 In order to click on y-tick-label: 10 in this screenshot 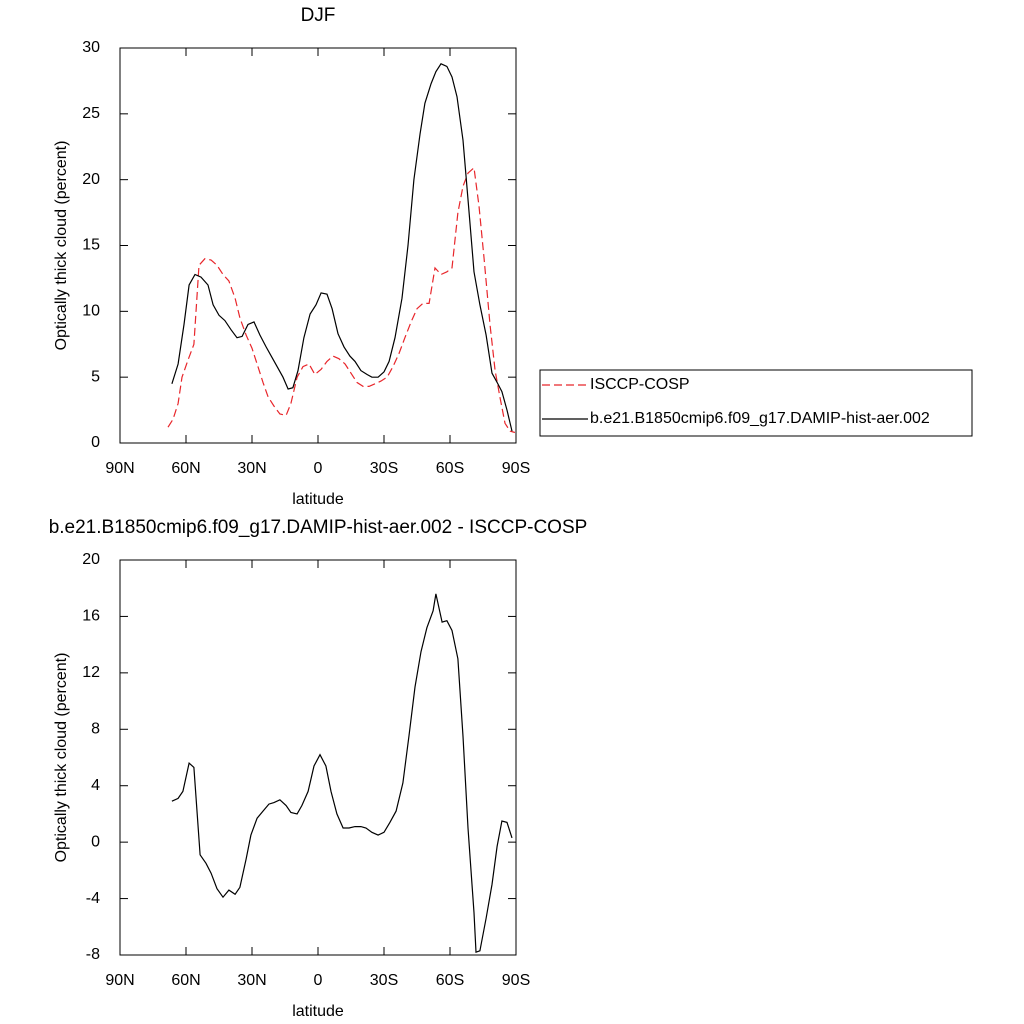, I will do `click(91, 311)`.